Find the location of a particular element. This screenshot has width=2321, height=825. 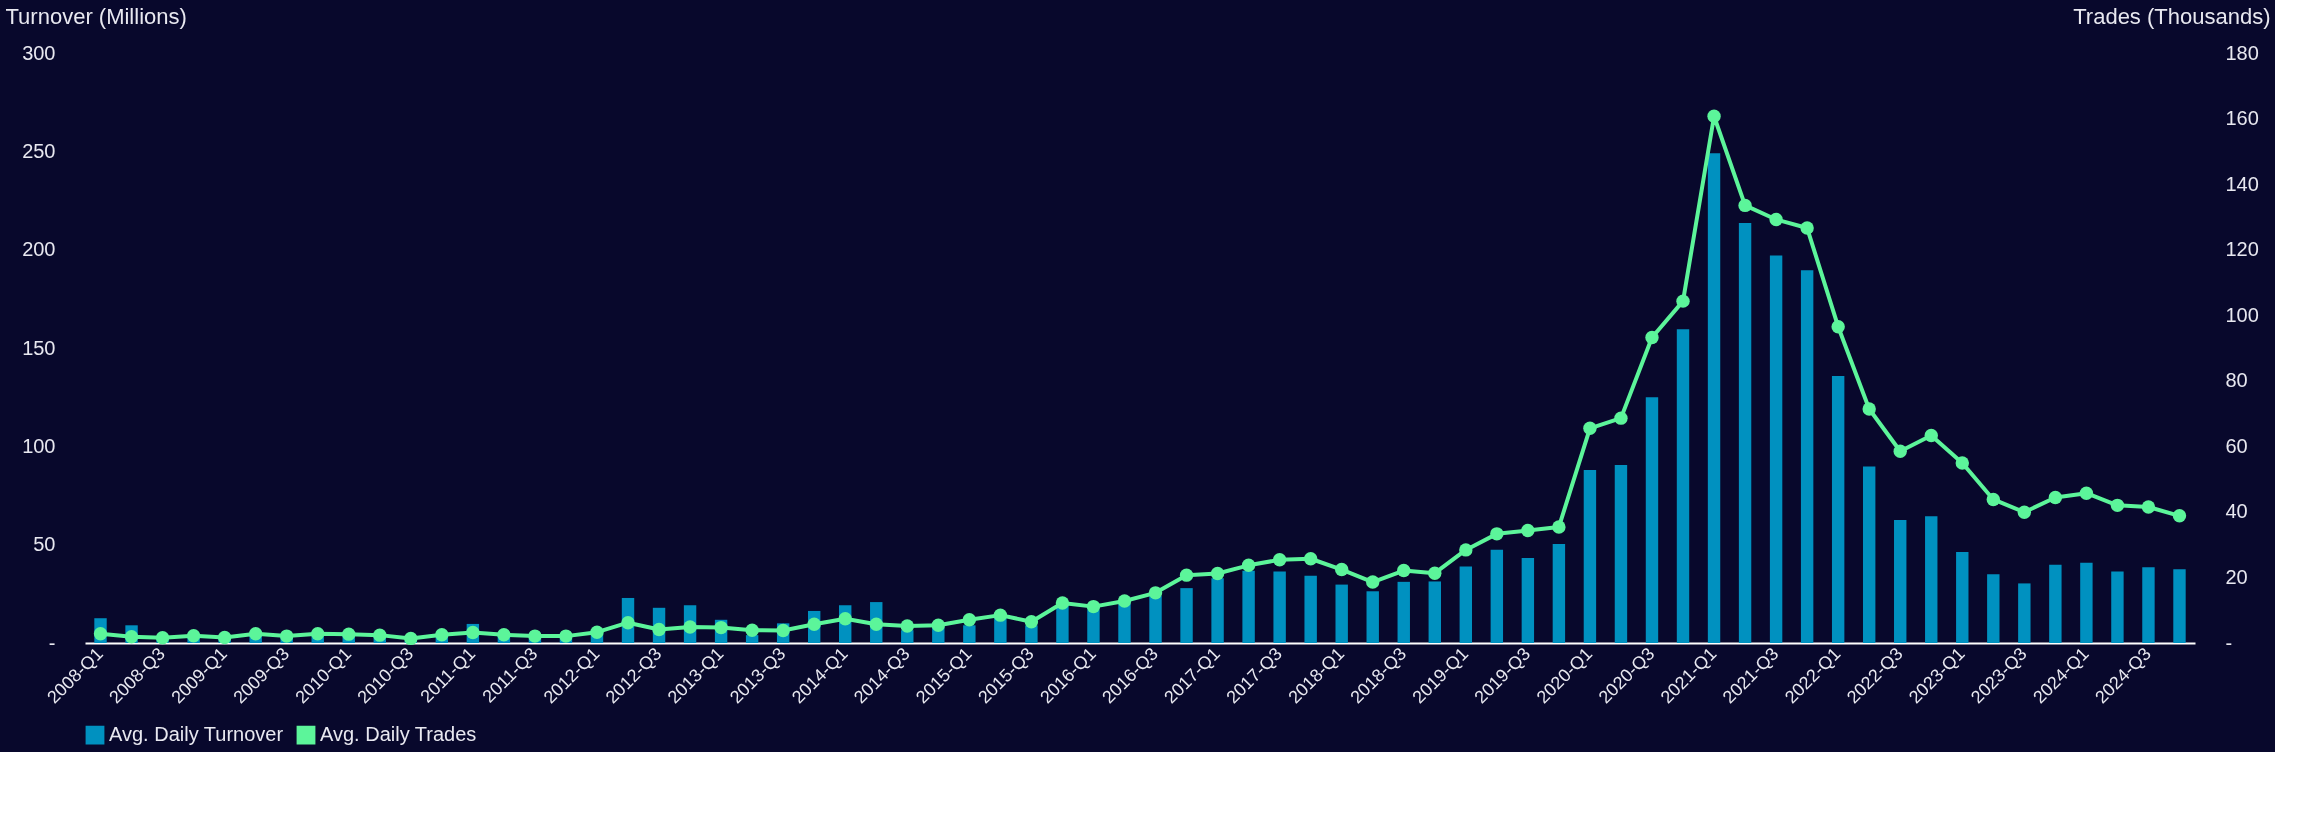

y2-tick-label: 100 is located at coordinates (2242, 314).